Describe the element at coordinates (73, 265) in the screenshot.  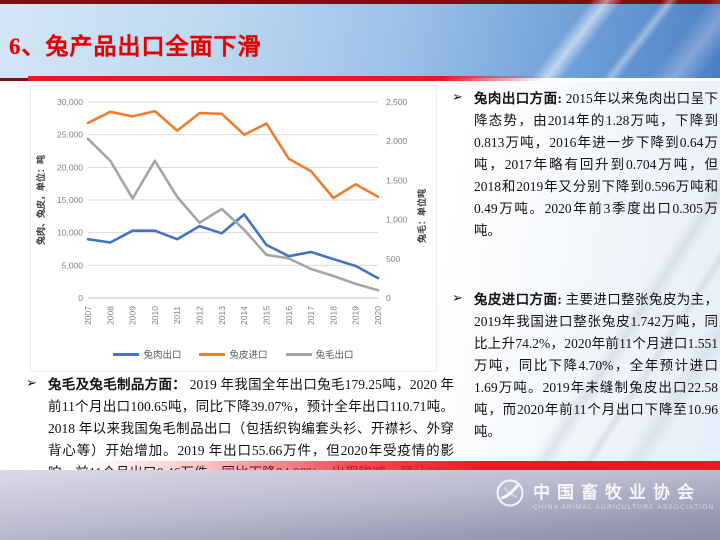
I see `svg-text: 5,000` at that location.